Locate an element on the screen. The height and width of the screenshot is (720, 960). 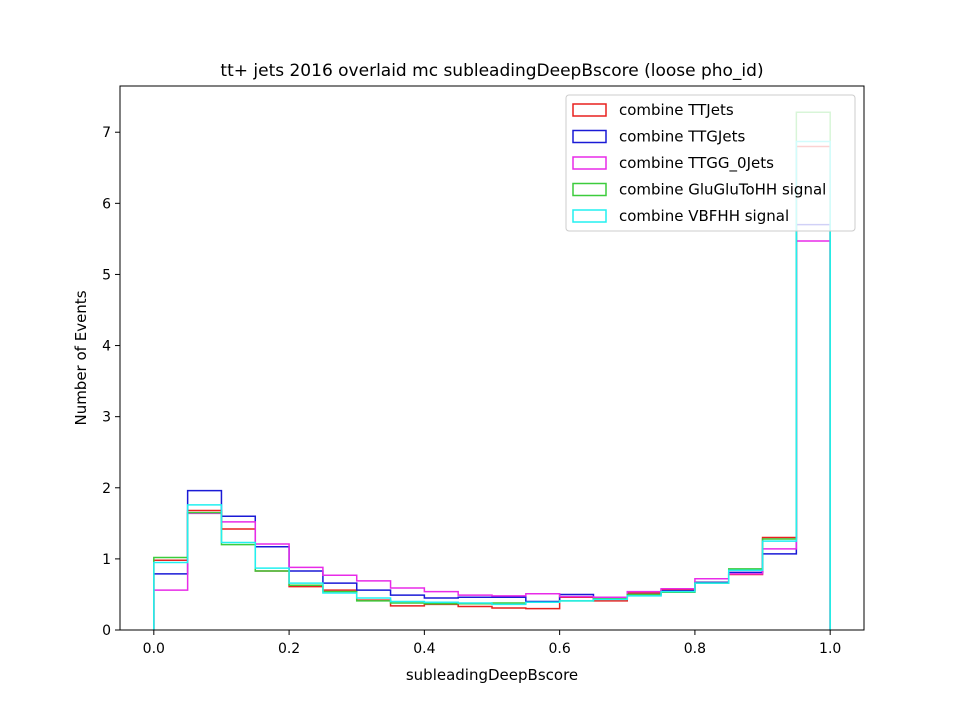
x-tick-label: 0.6 is located at coordinates (560, 649).